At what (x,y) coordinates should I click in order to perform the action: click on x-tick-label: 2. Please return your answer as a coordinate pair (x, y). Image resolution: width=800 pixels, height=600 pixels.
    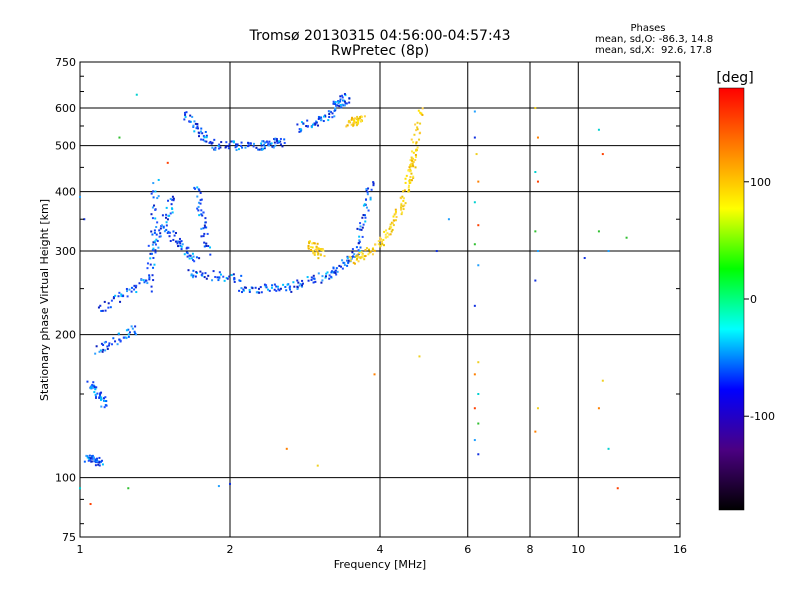
    Looking at the image, I should click on (230, 549).